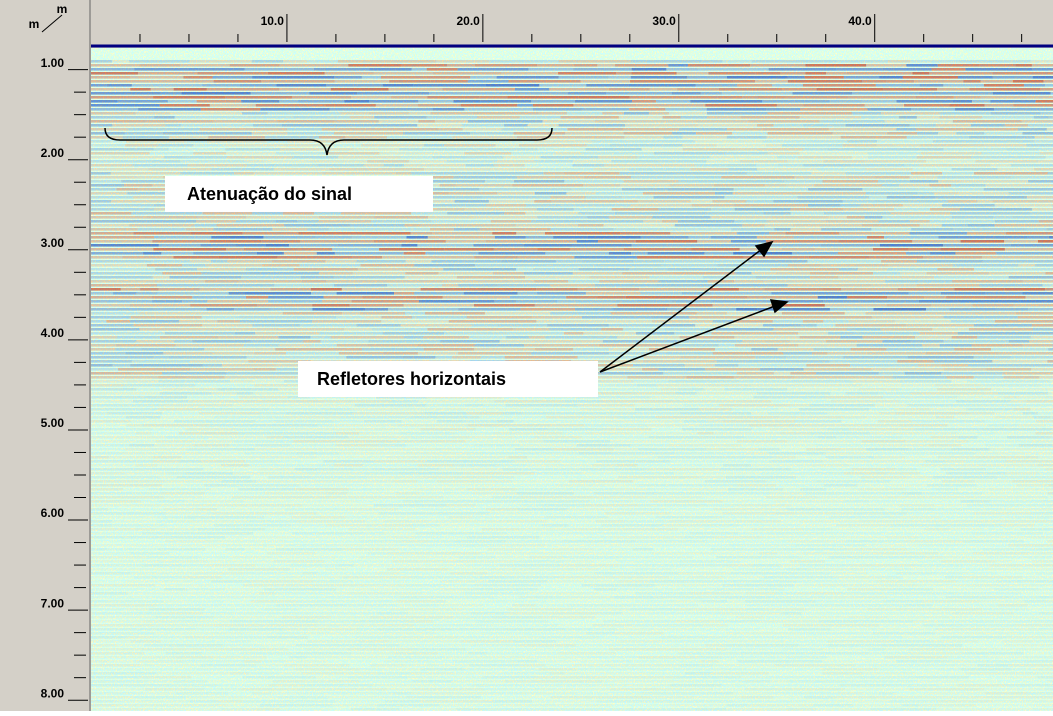 The image size is (1053, 716). I want to click on y-tick-label: 1.00, so click(53, 63).